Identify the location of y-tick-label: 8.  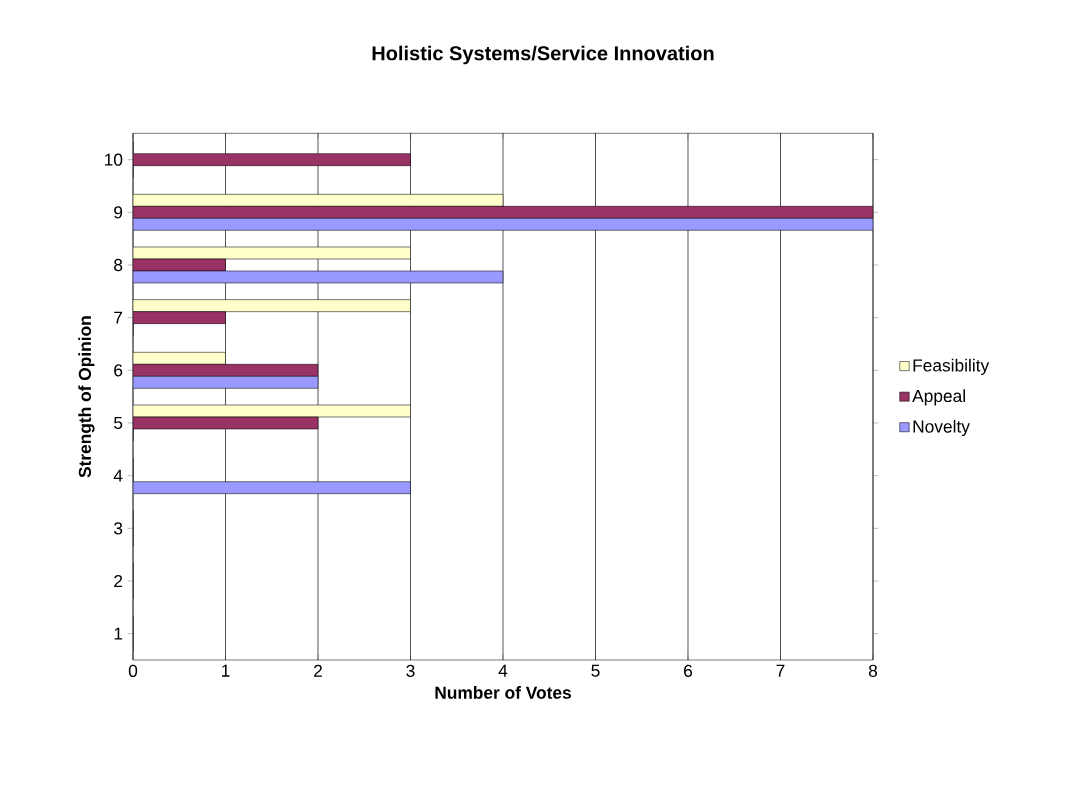
(118, 265).